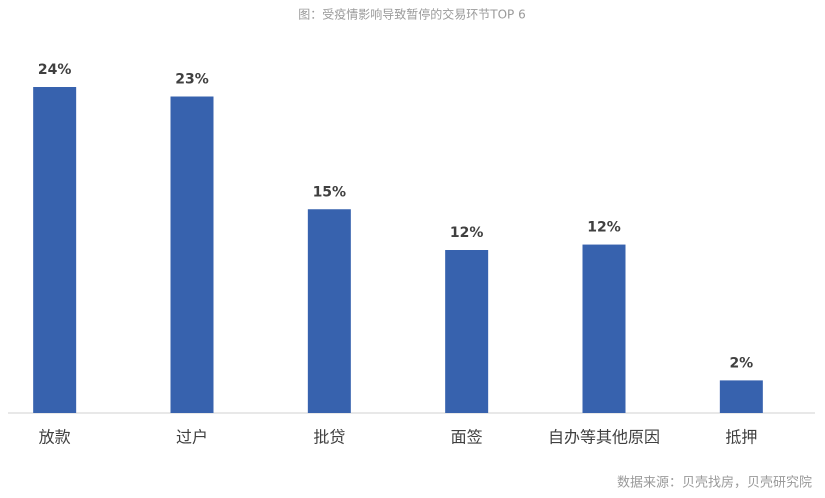  Describe the element at coordinates (329, 437) in the screenshot. I see `x-tick-label: 批贷` at that location.